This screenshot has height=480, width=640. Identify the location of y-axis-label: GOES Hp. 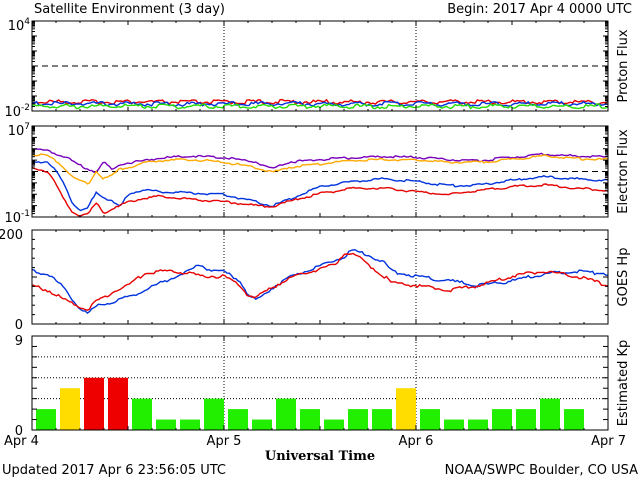
(623, 277).